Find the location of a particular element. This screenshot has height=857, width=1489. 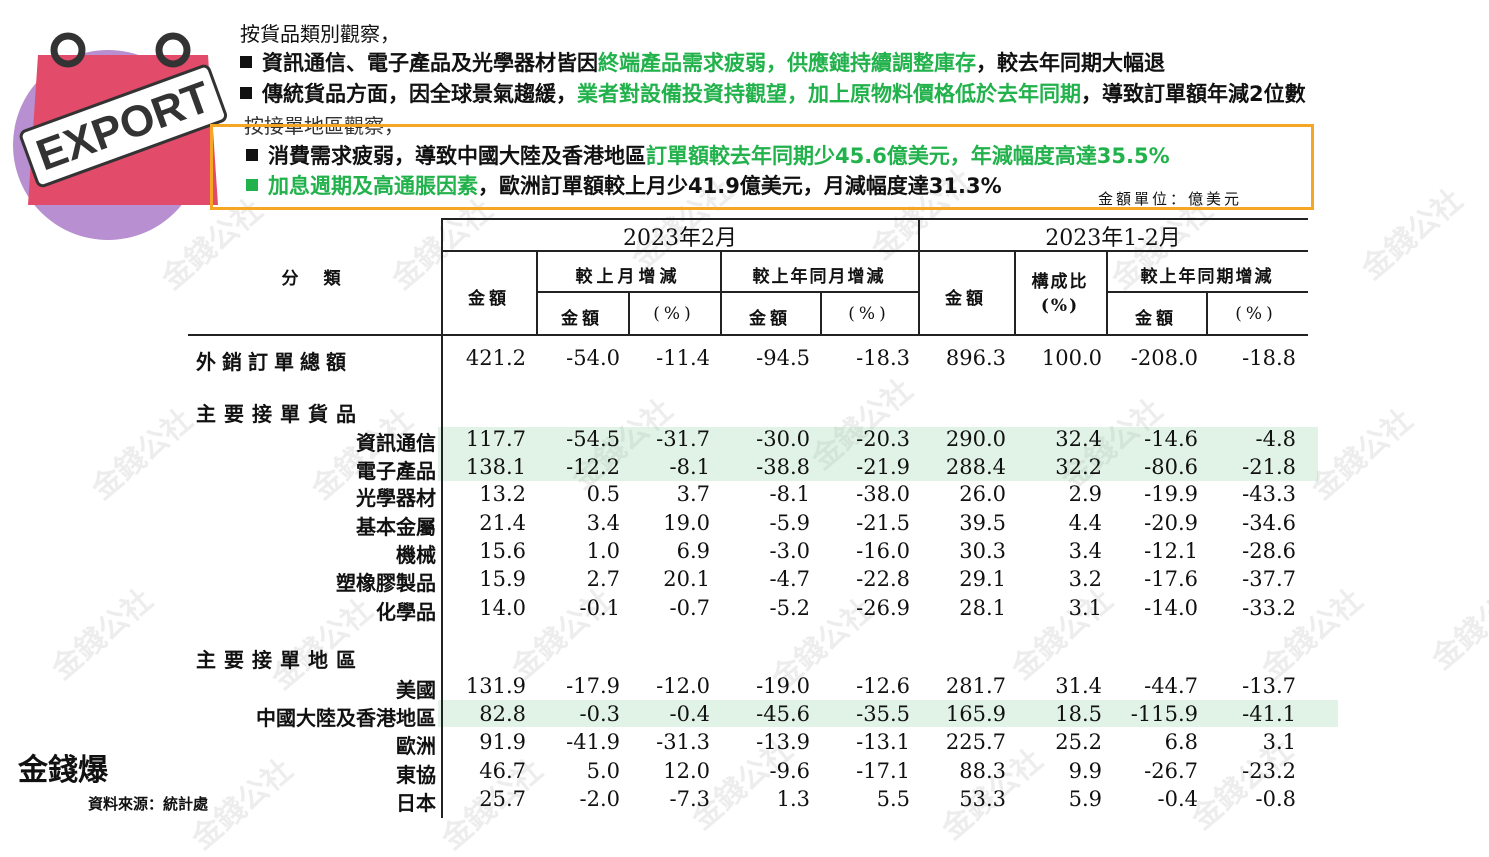

table-cell: -14.6 is located at coordinates (1171, 439).